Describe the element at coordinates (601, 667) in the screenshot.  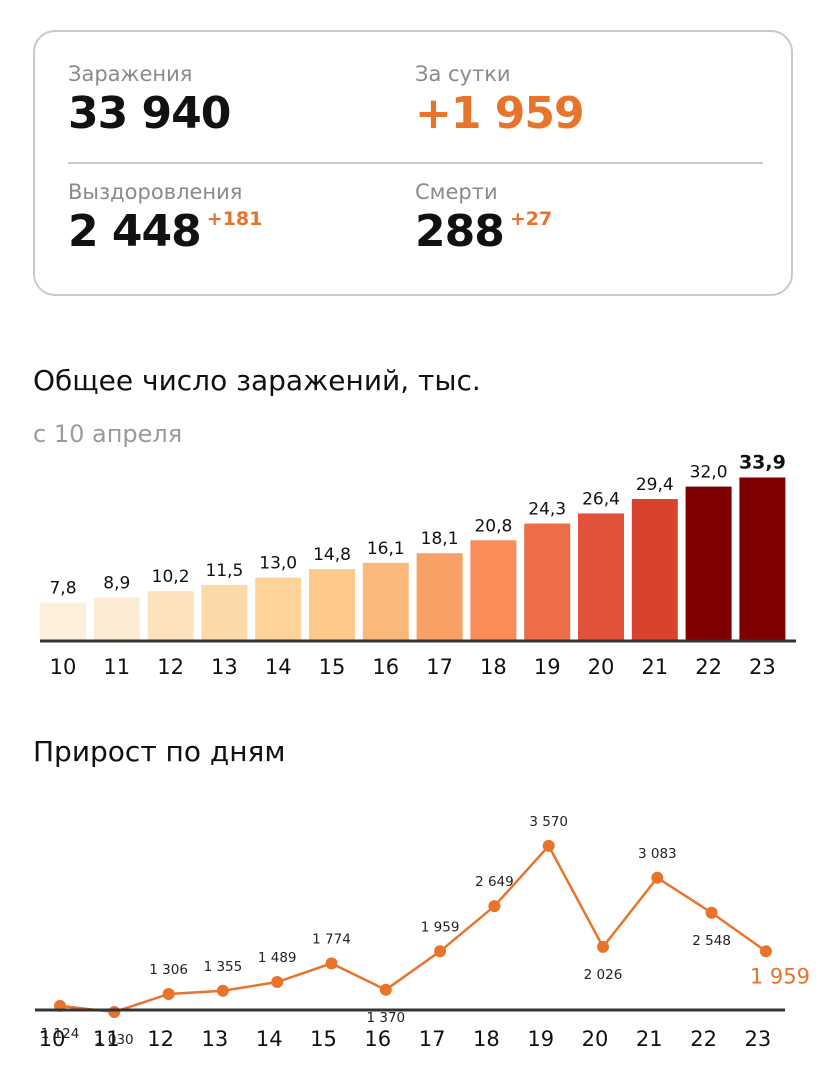
I see `bar-x-tick-label: 20` at that location.